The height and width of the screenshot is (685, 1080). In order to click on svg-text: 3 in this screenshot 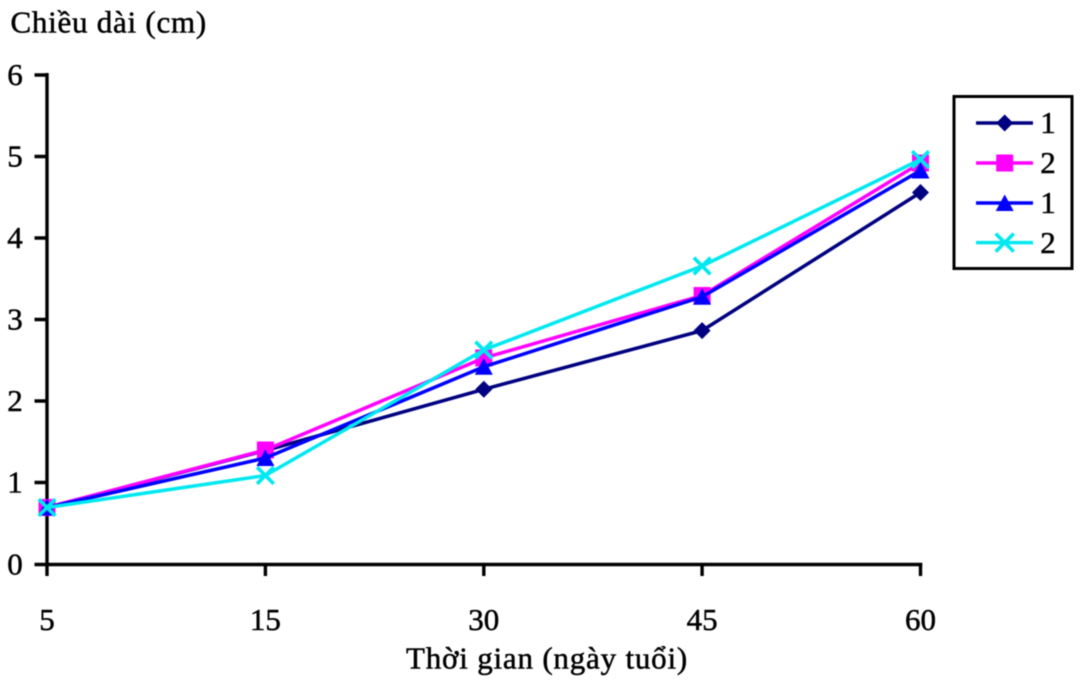, I will do `click(15, 319)`.